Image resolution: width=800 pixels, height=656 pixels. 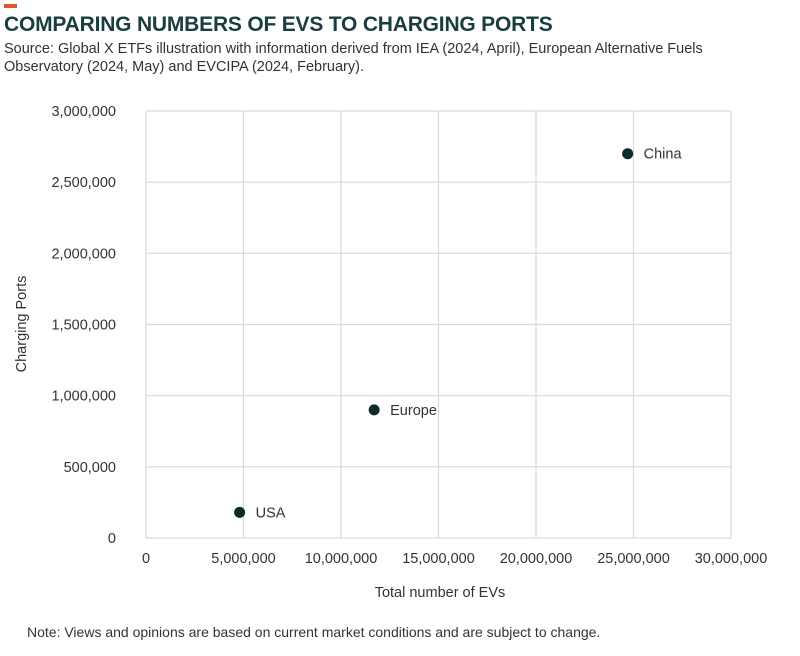 I want to click on x-tick-label: 0, so click(x=146, y=559).